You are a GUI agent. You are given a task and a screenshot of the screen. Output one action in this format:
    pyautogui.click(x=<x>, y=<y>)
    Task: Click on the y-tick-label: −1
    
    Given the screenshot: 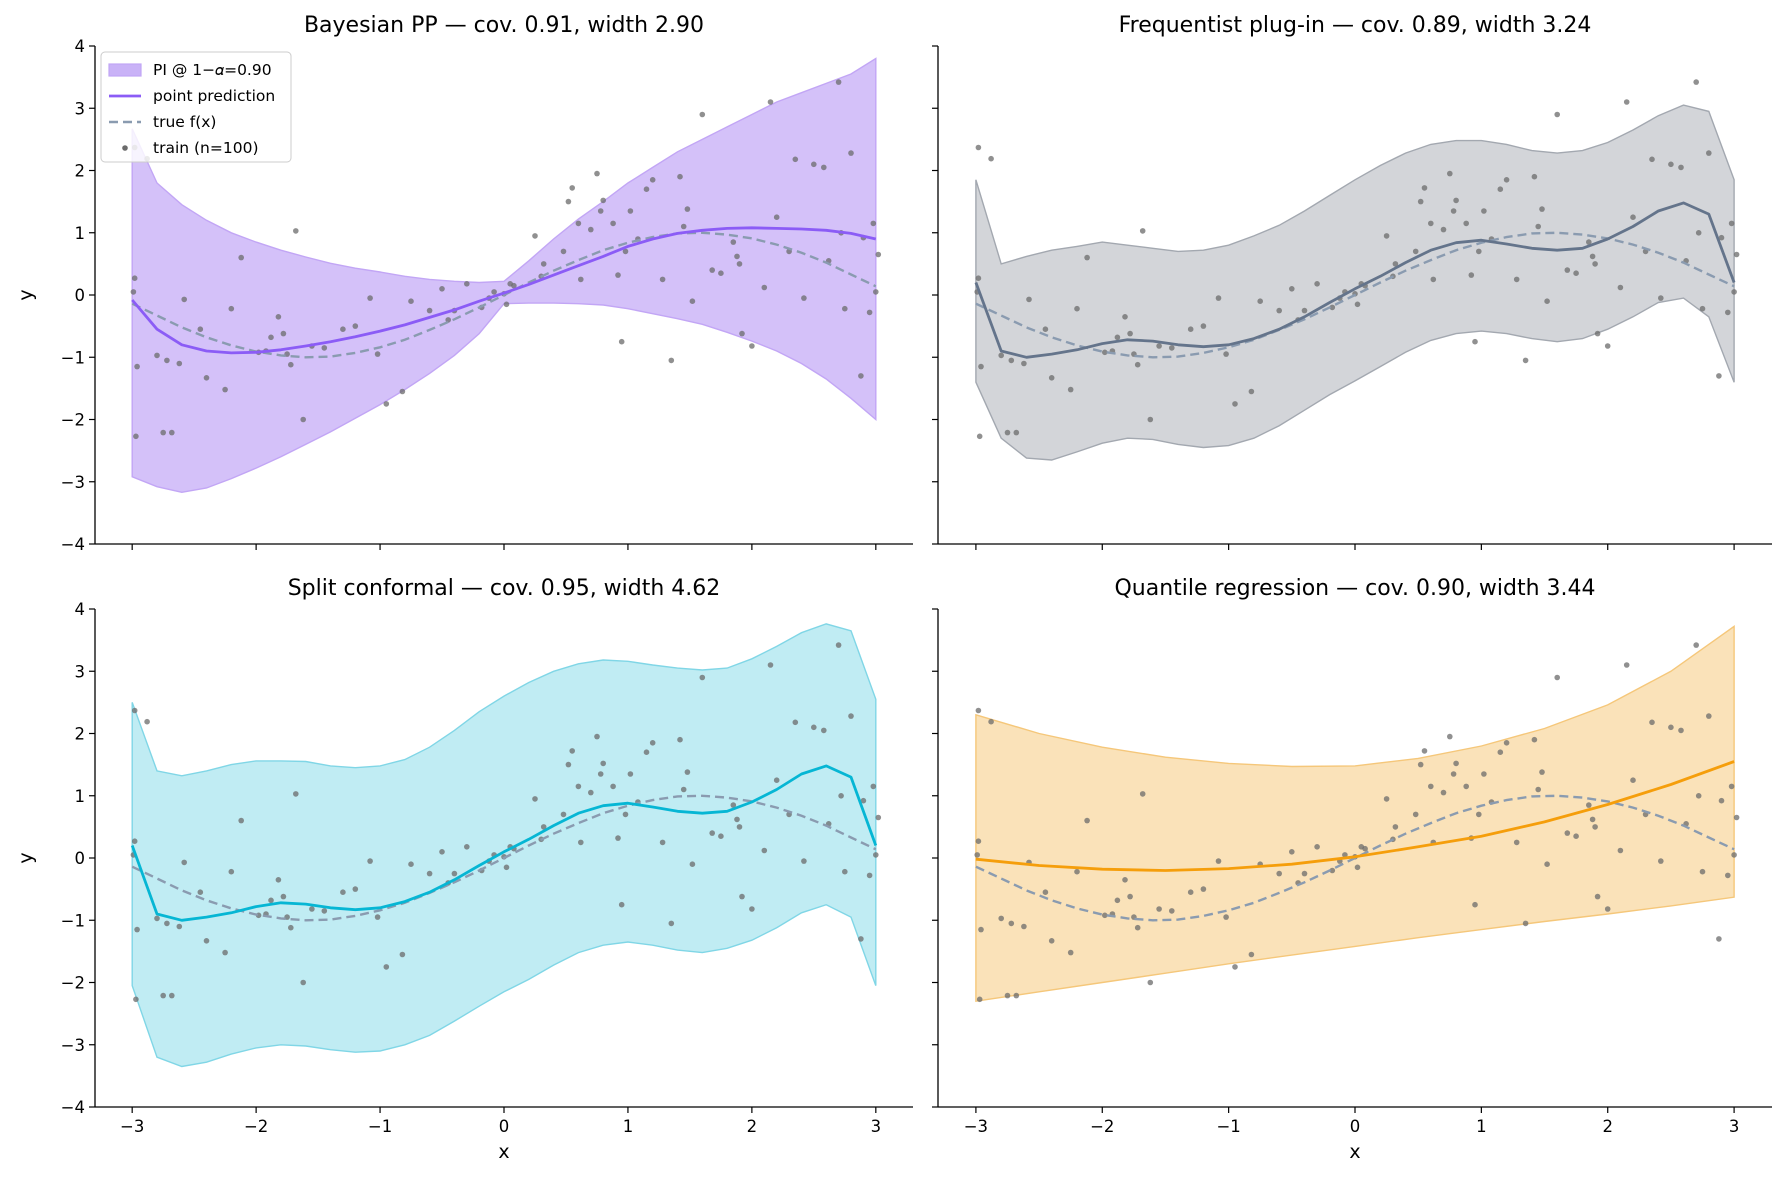 What is the action you would take?
    pyautogui.click(x=73, y=920)
    